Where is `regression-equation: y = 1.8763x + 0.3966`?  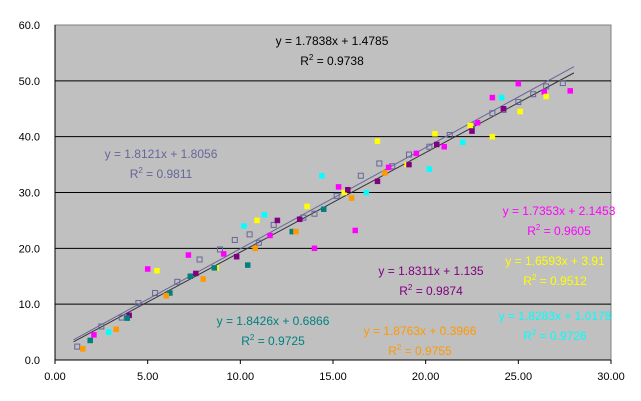 regression-equation: y = 1.8763x + 0.3966 is located at coordinates (420, 331).